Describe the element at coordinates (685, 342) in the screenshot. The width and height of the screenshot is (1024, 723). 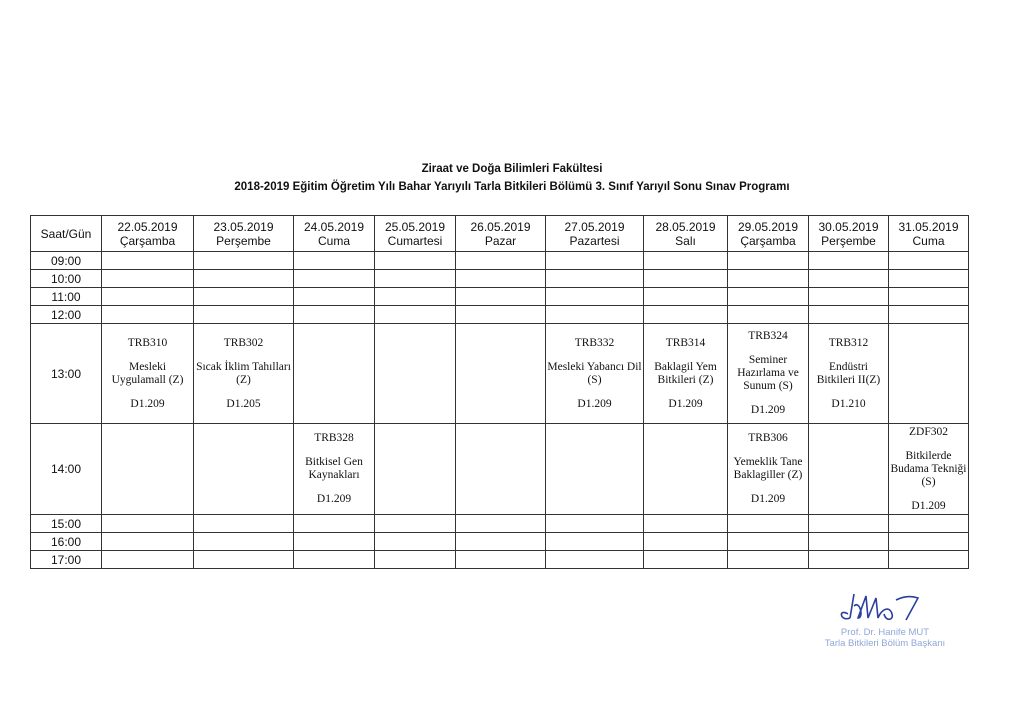
I see `course-code: TRB314` at that location.